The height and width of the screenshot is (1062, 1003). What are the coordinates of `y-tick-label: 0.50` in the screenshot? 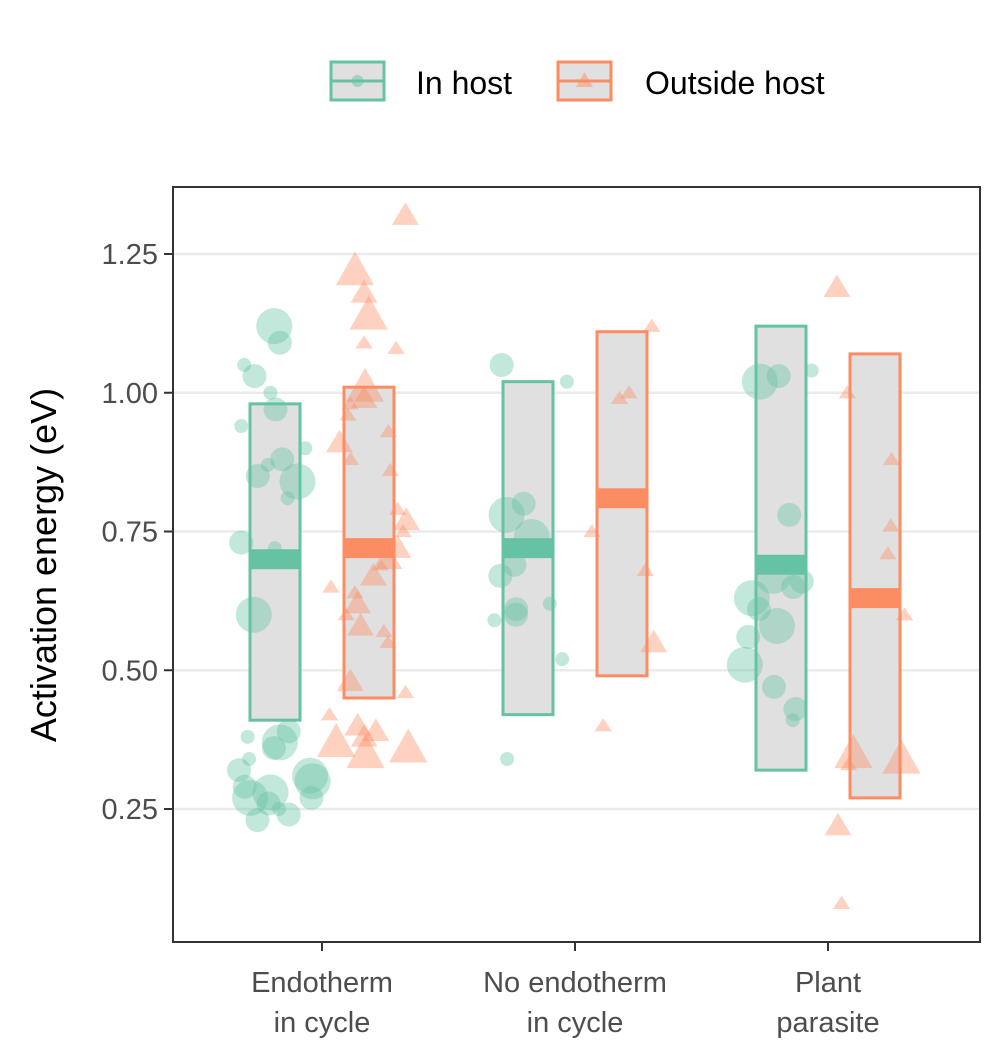 It's located at (130, 671).